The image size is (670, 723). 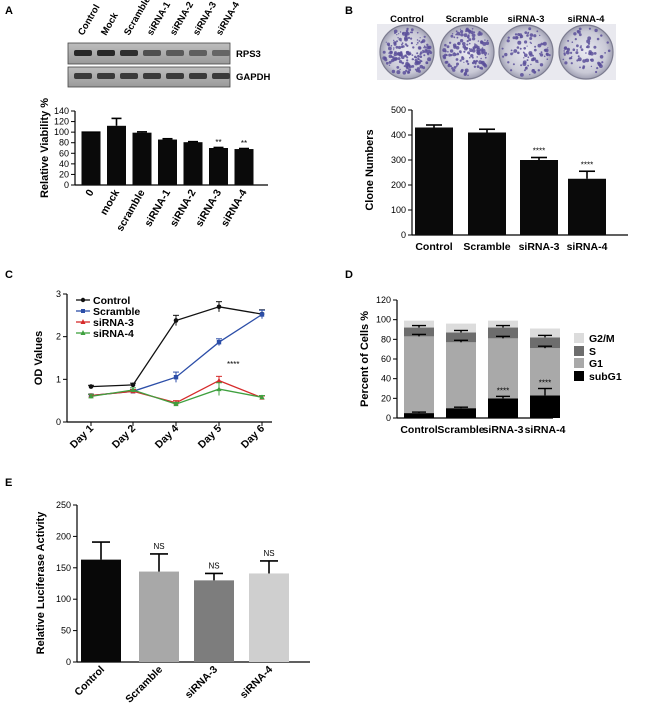 I want to click on plate-label-scramble: Scramble, so click(x=467, y=19).